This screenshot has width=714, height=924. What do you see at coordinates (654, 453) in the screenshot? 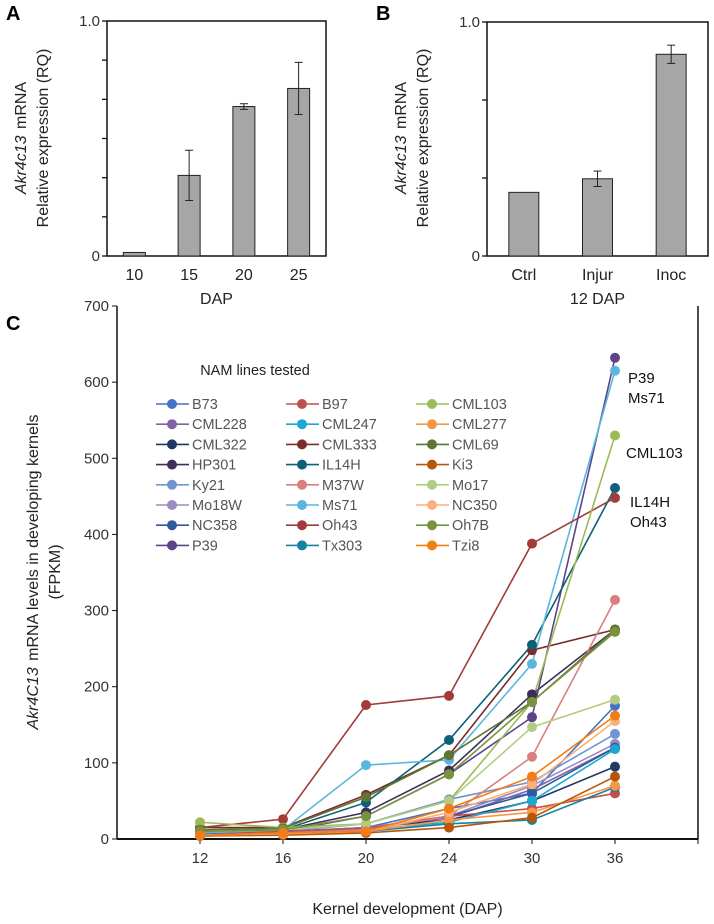
I see `end-label-CML103: CML103` at bounding box center [654, 453].